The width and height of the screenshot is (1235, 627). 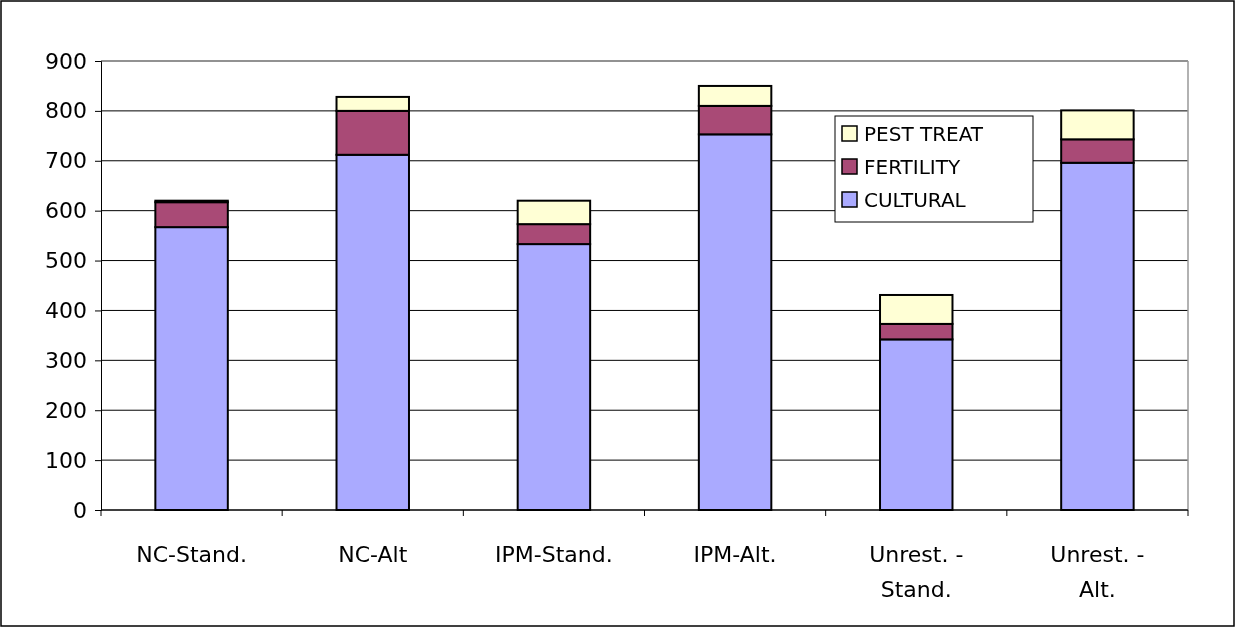 I want to click on x-tick-label: IPM-Stand., so click(x=554, y=554).